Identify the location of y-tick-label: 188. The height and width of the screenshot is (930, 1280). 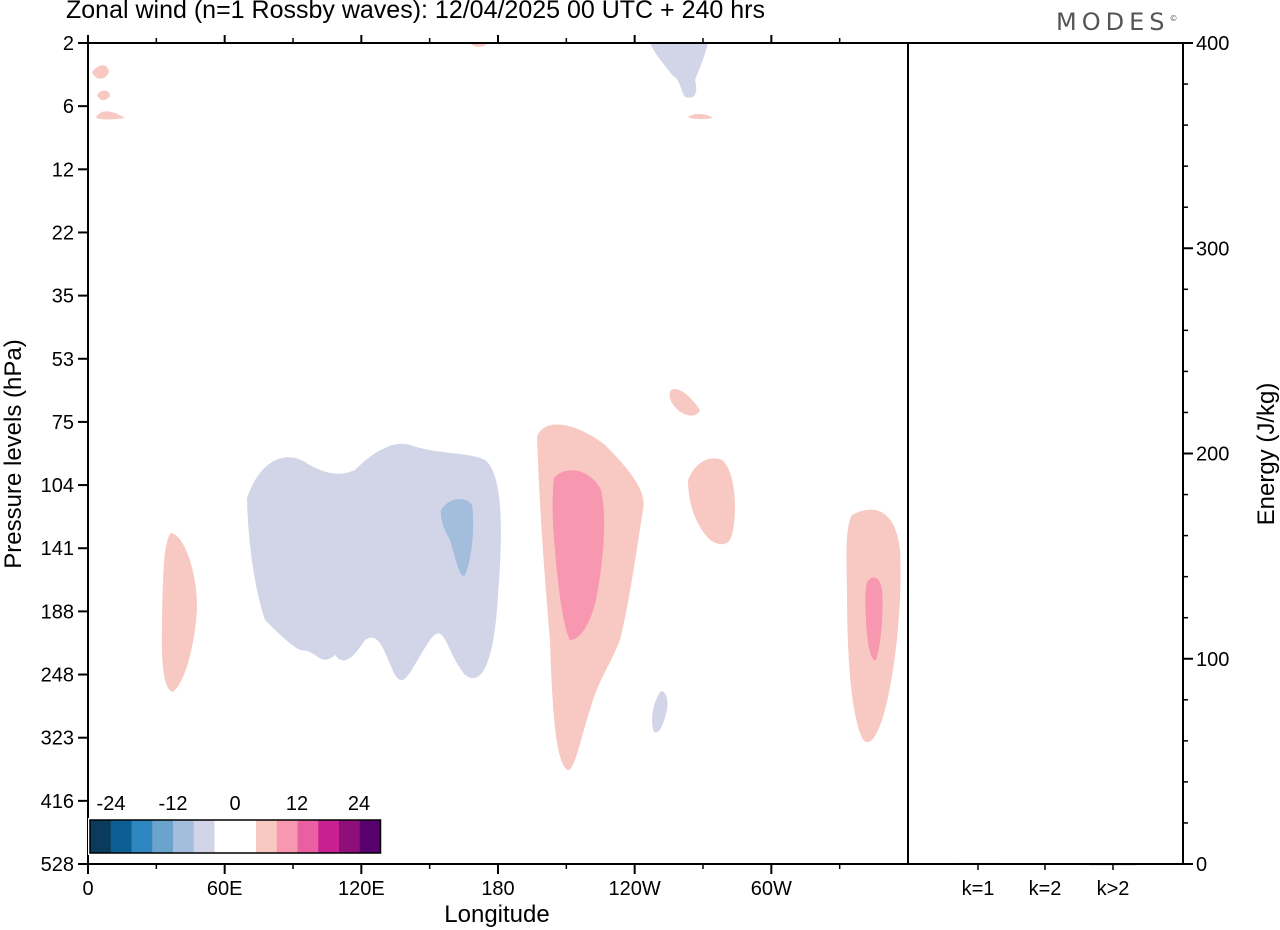
(57, 612).